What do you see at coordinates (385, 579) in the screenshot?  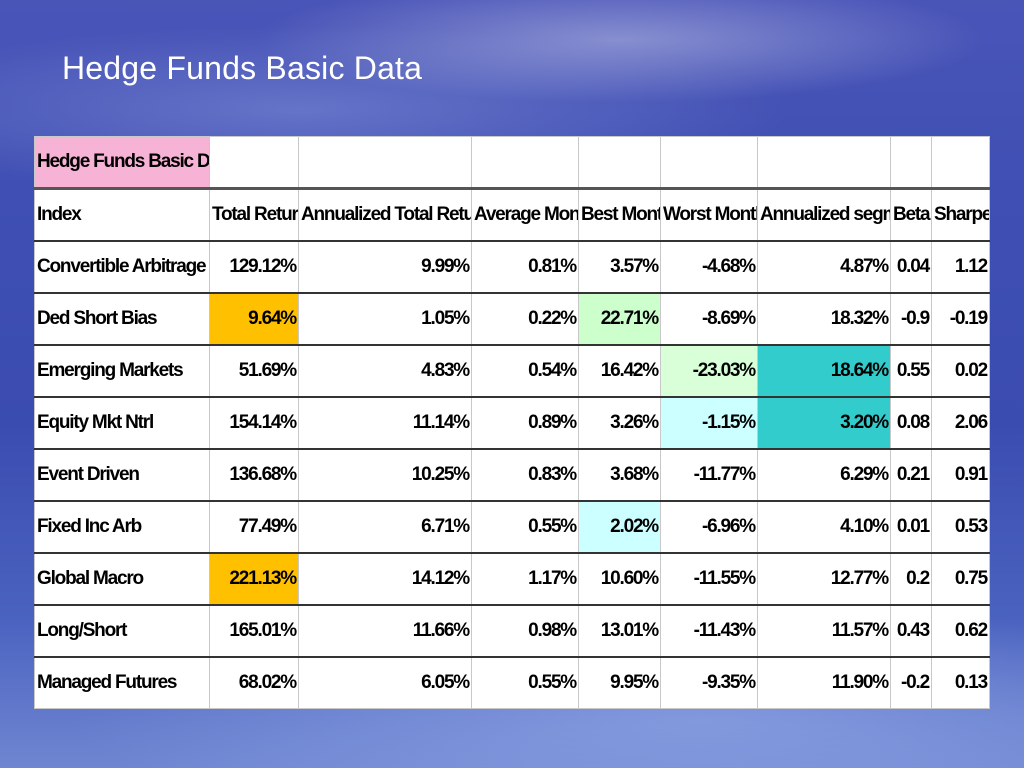 I see `cell-annualized-total-return: 14.12%` at bounding box center [385, 579].